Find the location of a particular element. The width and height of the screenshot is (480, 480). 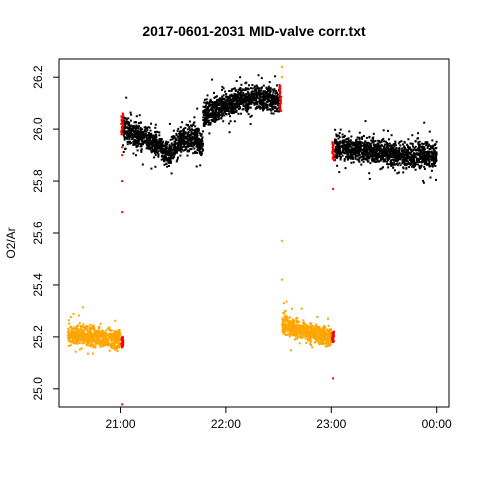

x-axis: 21:00 22:00 23:00 00:00 is located at coordinates (278, 419).